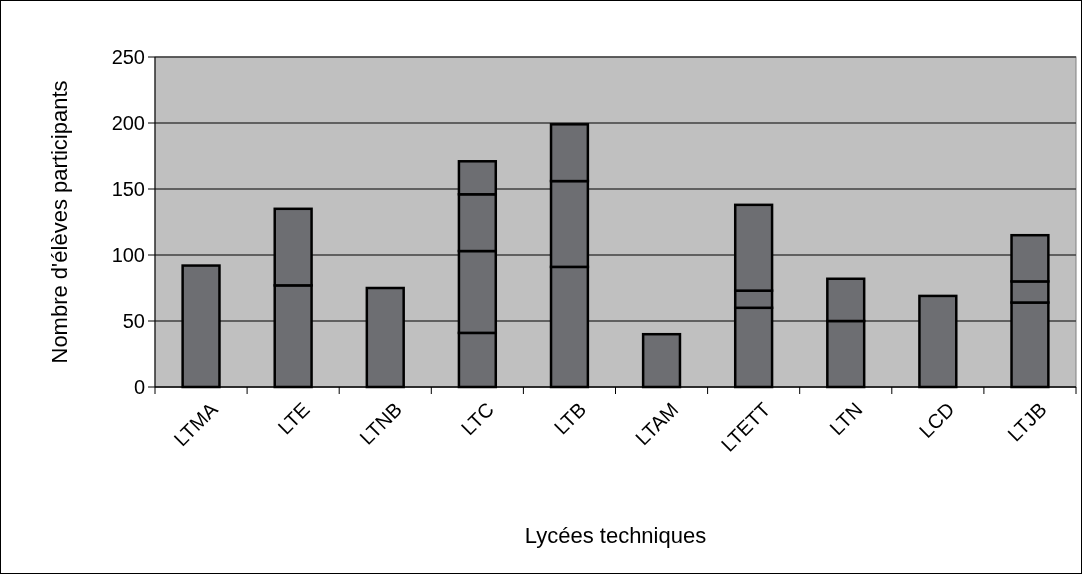 The width and height of the screenshot is (1082, 574). I want to click on x-tick-label: LTC, so click(477, 419).